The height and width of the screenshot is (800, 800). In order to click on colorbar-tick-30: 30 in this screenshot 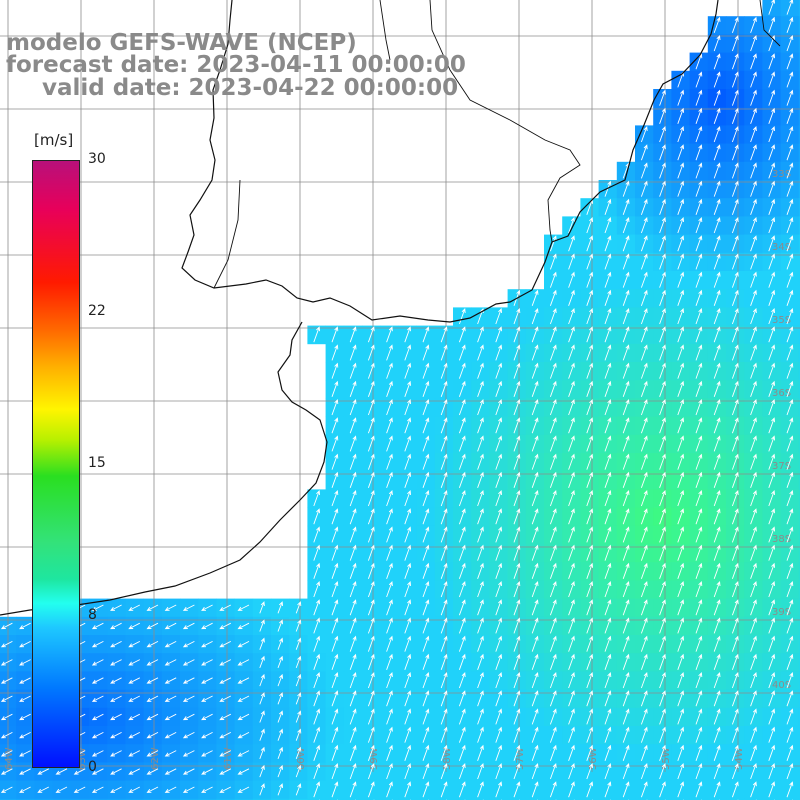, I will do `click(97, 159)`.